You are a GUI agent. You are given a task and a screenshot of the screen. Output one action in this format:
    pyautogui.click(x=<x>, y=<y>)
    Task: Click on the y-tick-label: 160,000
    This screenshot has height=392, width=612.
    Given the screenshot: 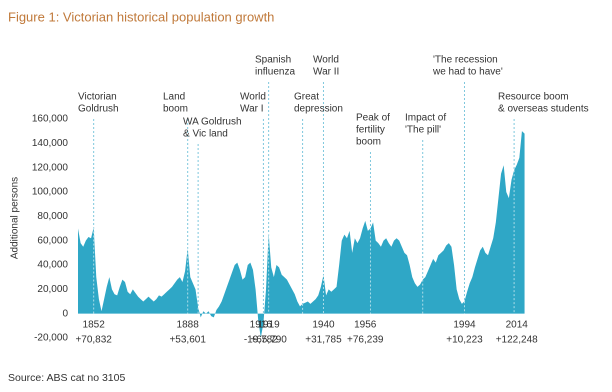 What is the action you would take?
    pyautogui.click(x=50, y=119)
    